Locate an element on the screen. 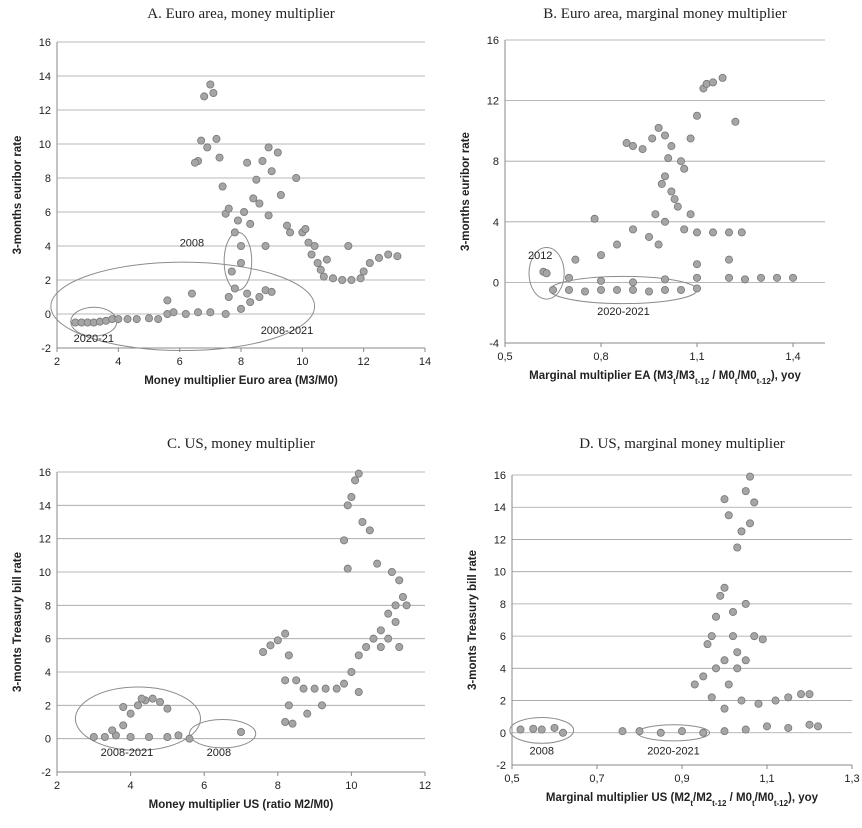 Image resolution: width=862 pixels, height=828 pixels. x-axis-label: Money multiplier Euro area (M3/M0) is located at coordinates (241, 381).